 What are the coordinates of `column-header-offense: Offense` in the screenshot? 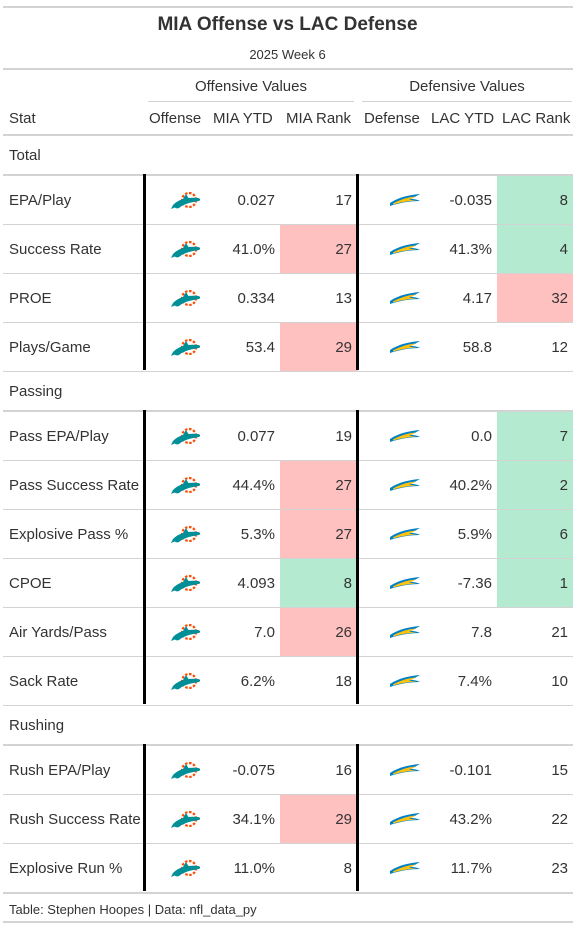 It's located at (175, 118).